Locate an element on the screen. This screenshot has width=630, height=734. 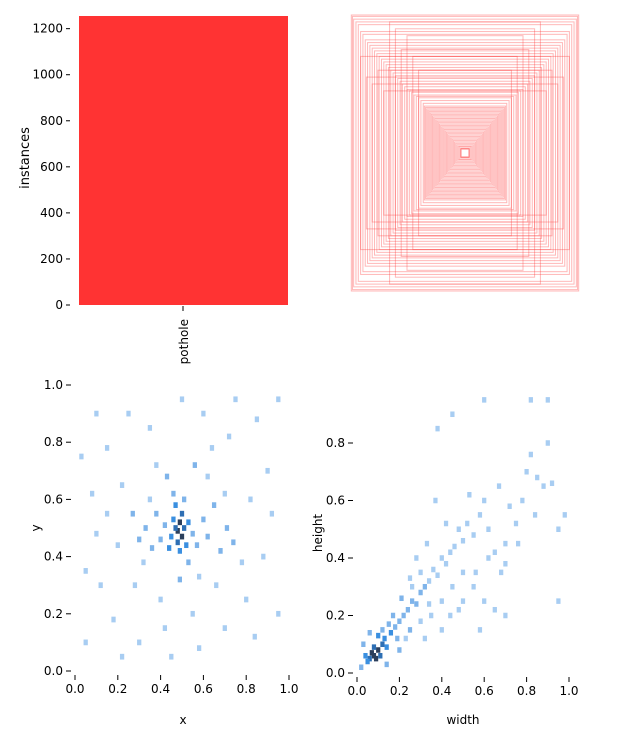
y-tick-label: 0.4 is located at coordinates (335, 558).